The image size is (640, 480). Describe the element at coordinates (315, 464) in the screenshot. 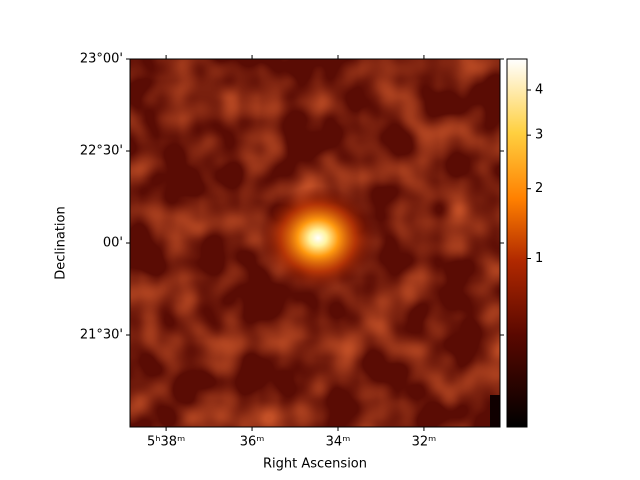

I see `x-axis-label: Right Ascension` at that location.